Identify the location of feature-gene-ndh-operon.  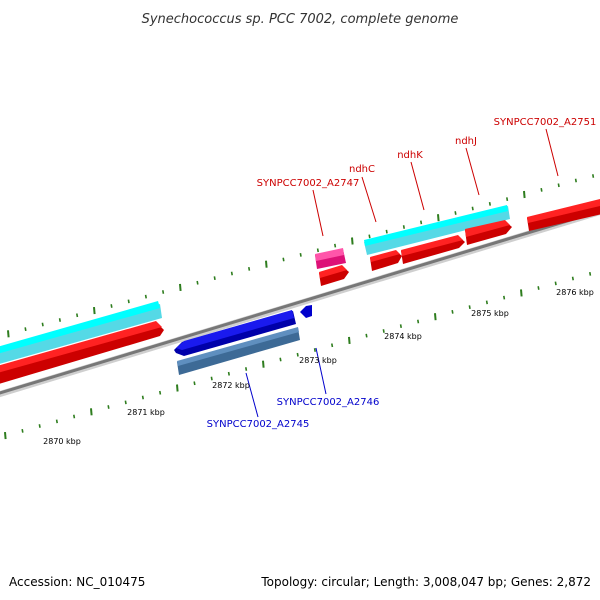
(437, 230).